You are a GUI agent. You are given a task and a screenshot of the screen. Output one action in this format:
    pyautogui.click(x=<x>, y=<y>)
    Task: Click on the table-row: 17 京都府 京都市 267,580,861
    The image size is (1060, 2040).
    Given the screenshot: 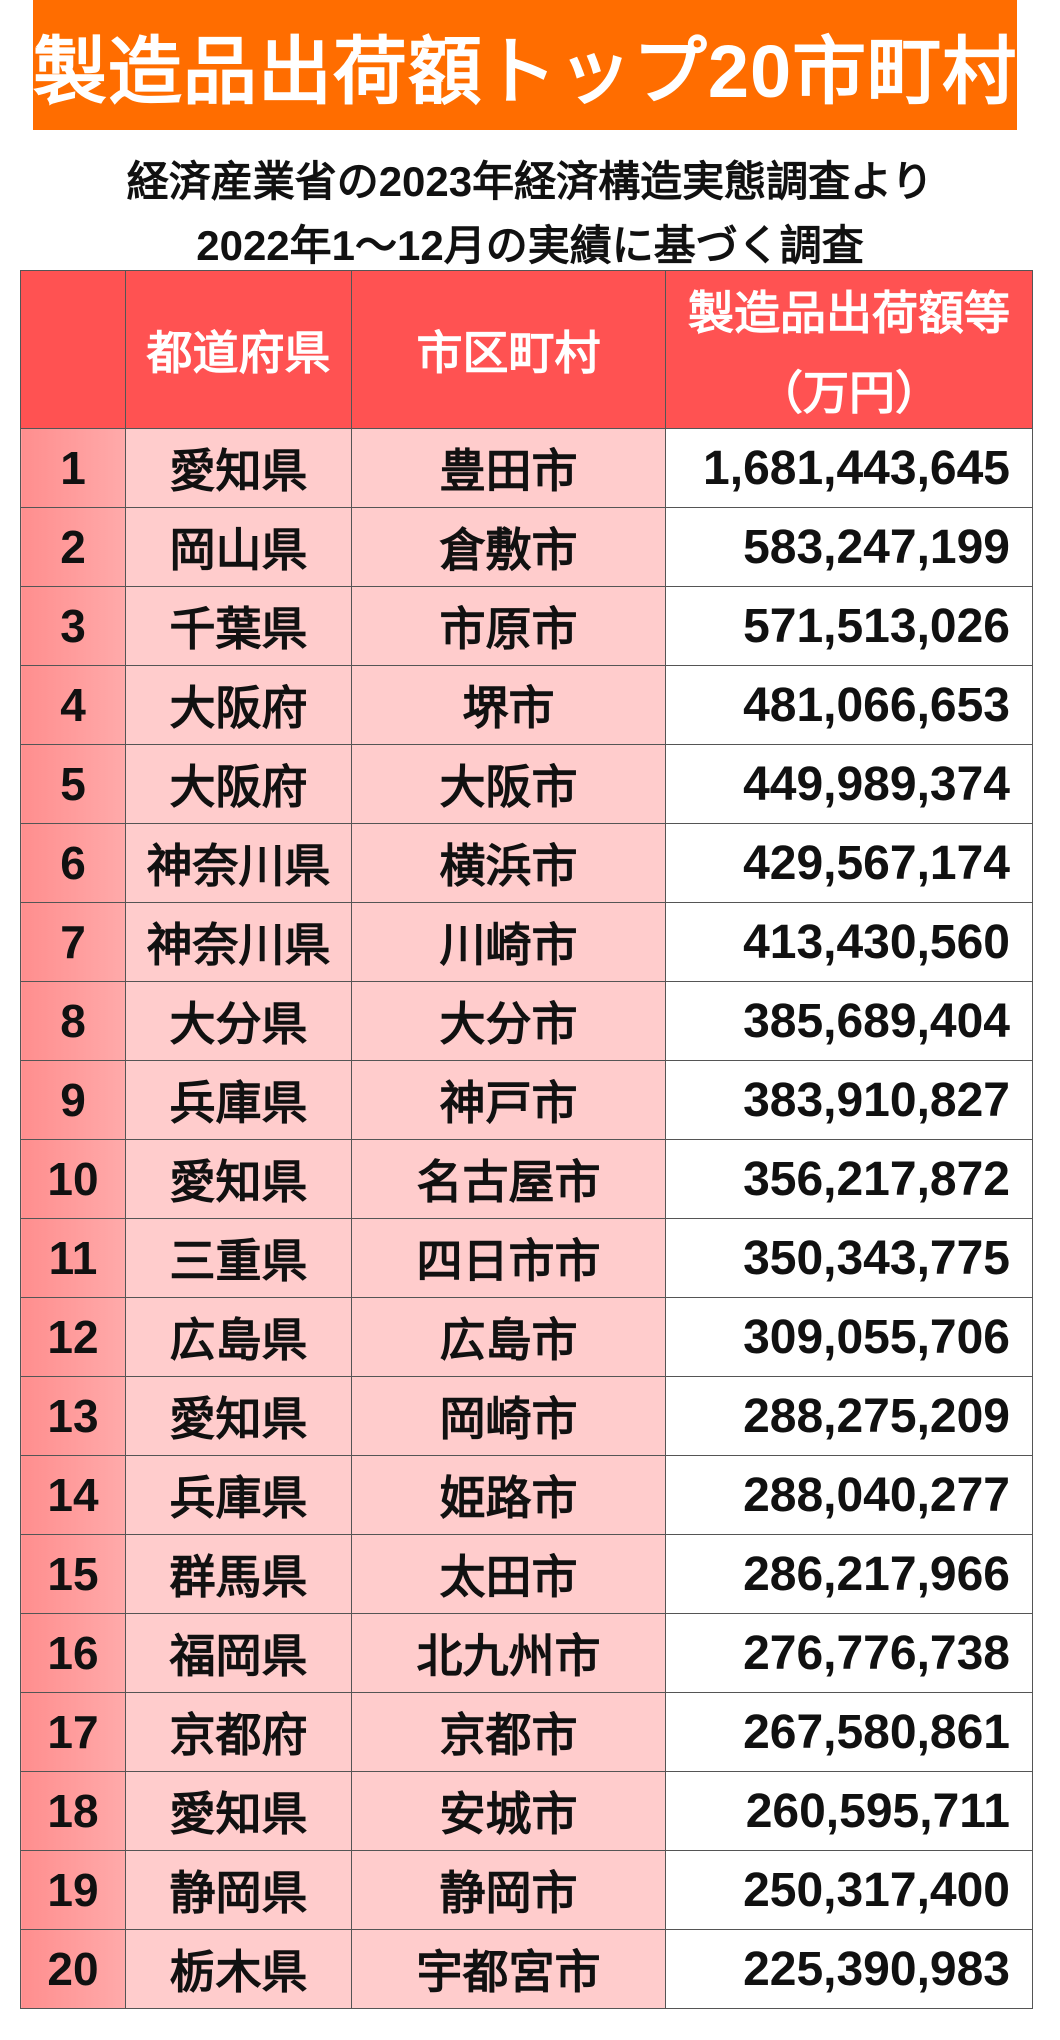 What is the action you would take?
    pyautogui.click(x=526, y=1732)
    